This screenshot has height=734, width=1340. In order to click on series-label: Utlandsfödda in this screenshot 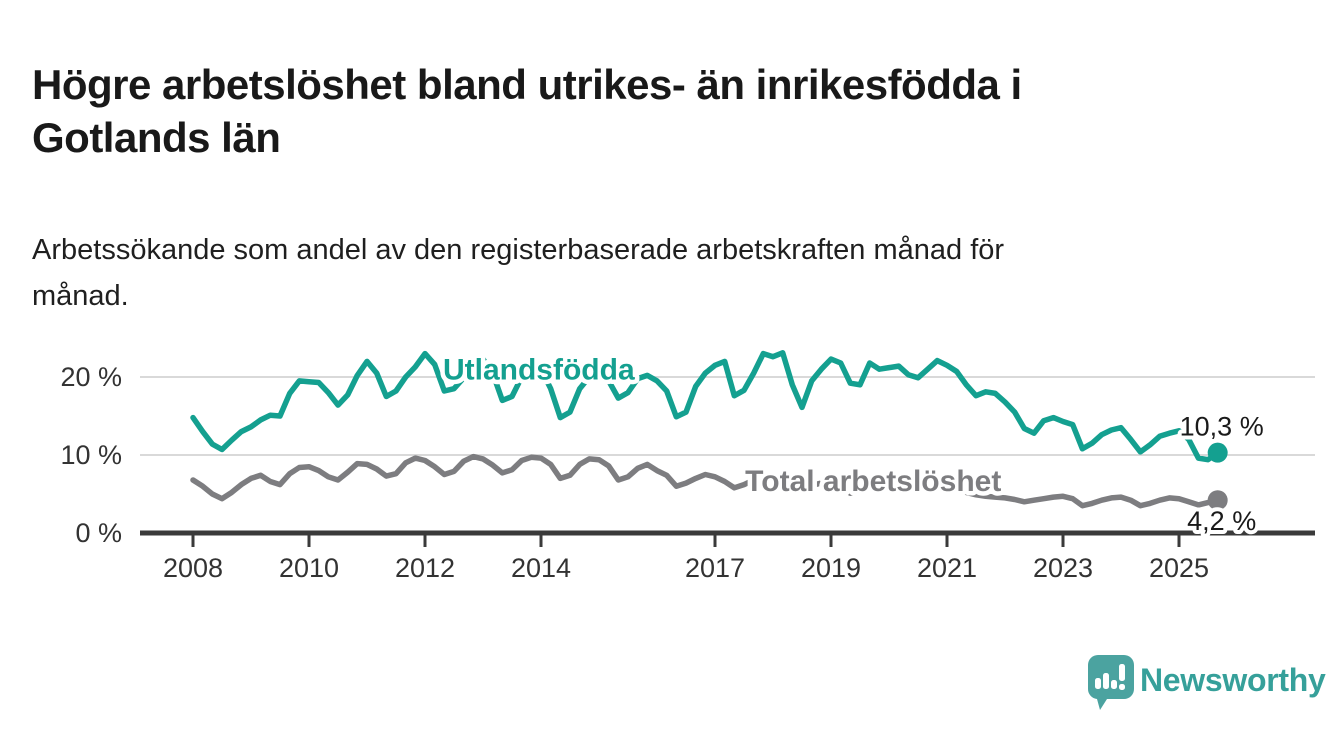, I will do `click(539, 369)`.